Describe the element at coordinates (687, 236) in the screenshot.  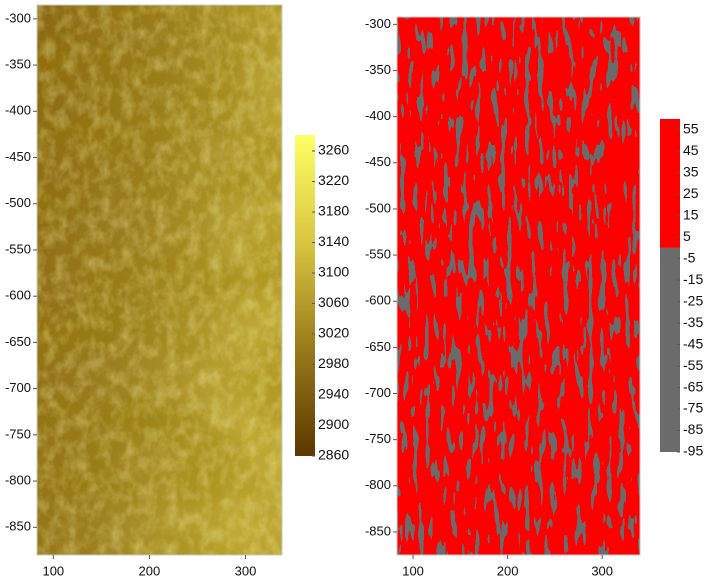
I see `colorbar-tick-label: 5` at that location.